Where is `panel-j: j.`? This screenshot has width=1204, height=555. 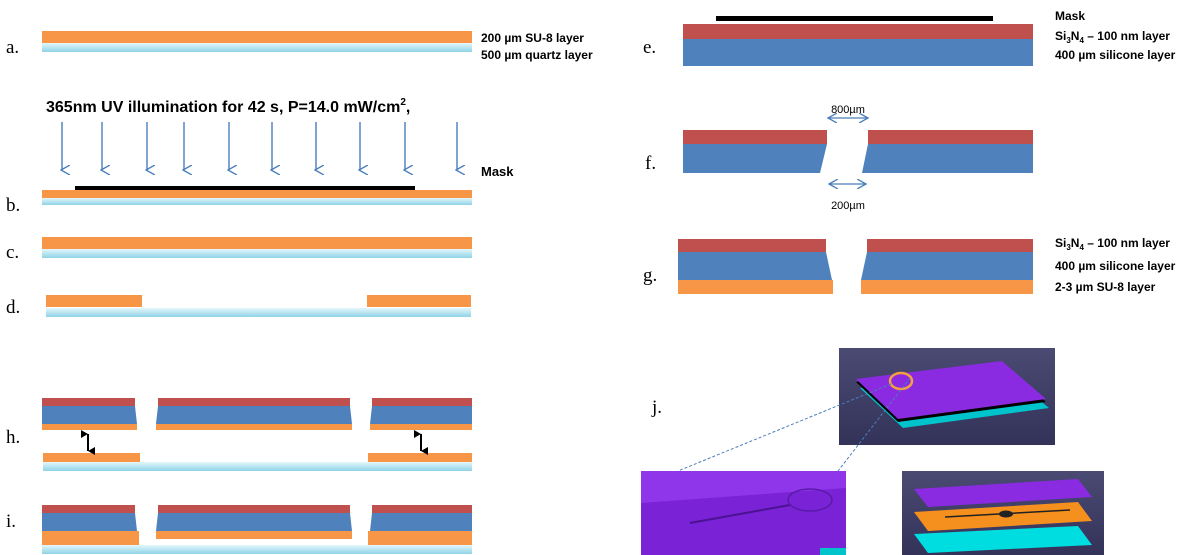 panel-j: j. is located at coordinates (872, 451).